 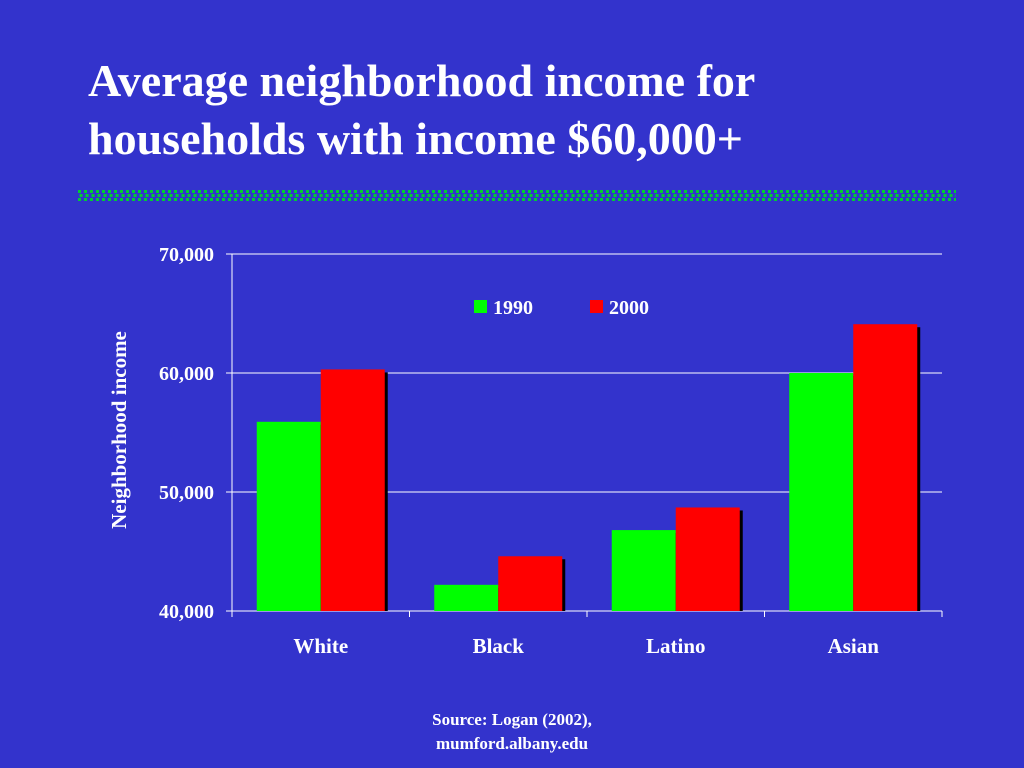 What do you see at coordinates (512, 743) in the screenshot?
I see `source-line-2: mumford.albany.edu` at bounding box center [512, 743].